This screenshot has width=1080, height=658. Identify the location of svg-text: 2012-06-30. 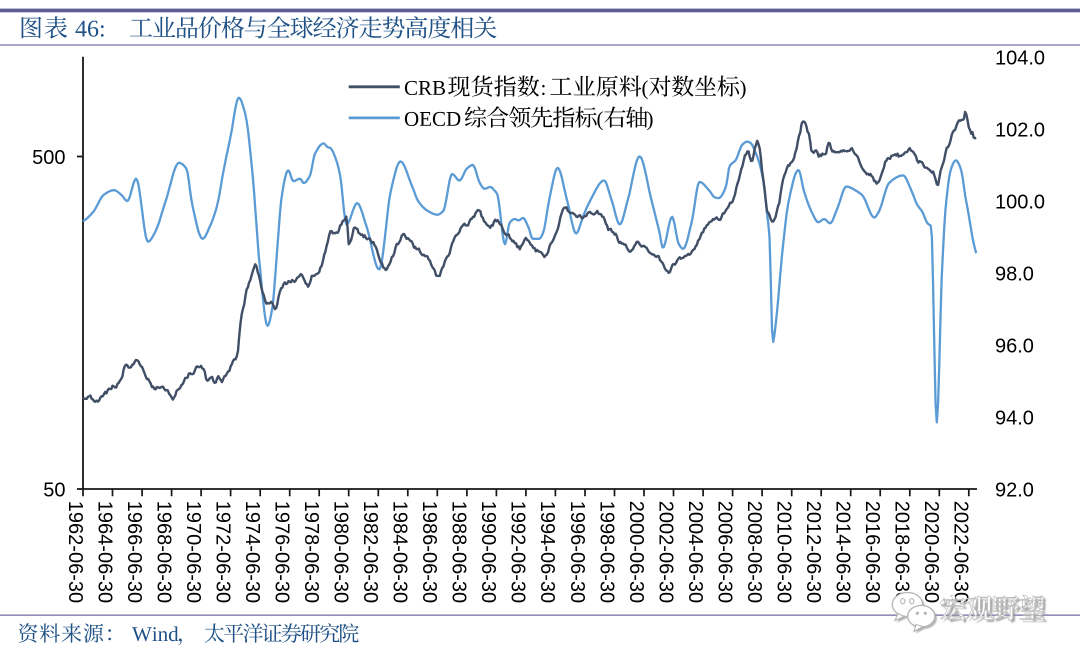
(813, 552).